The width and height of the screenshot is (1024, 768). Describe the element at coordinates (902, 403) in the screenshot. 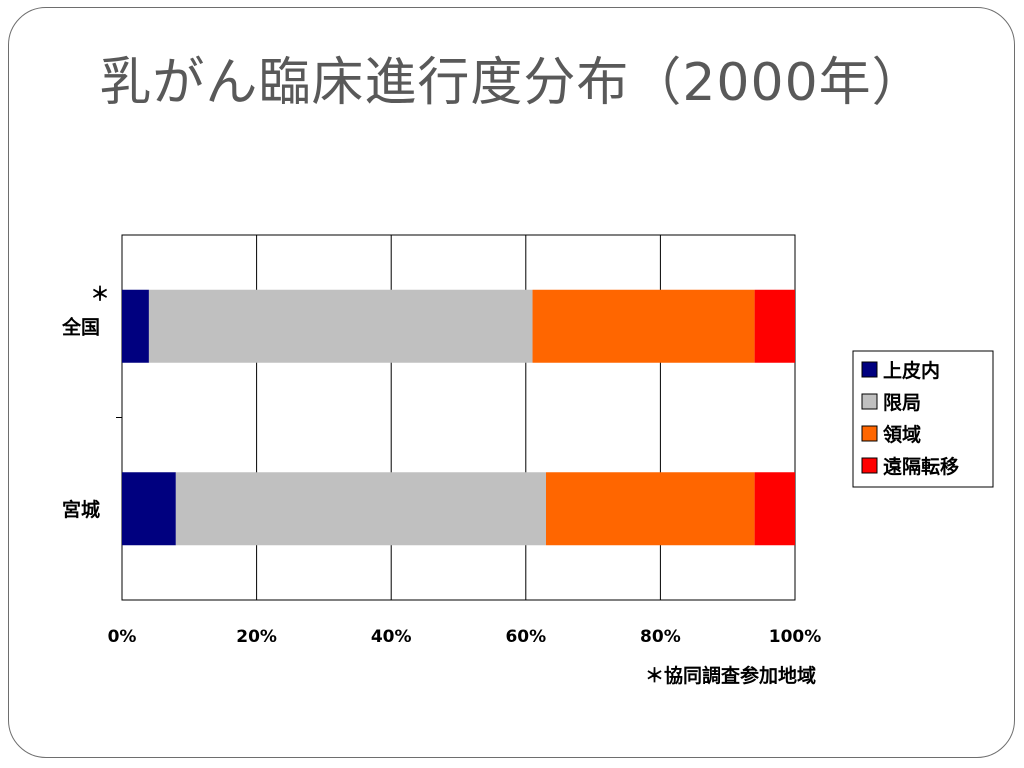

I see `legend-label: 限局` at that location.